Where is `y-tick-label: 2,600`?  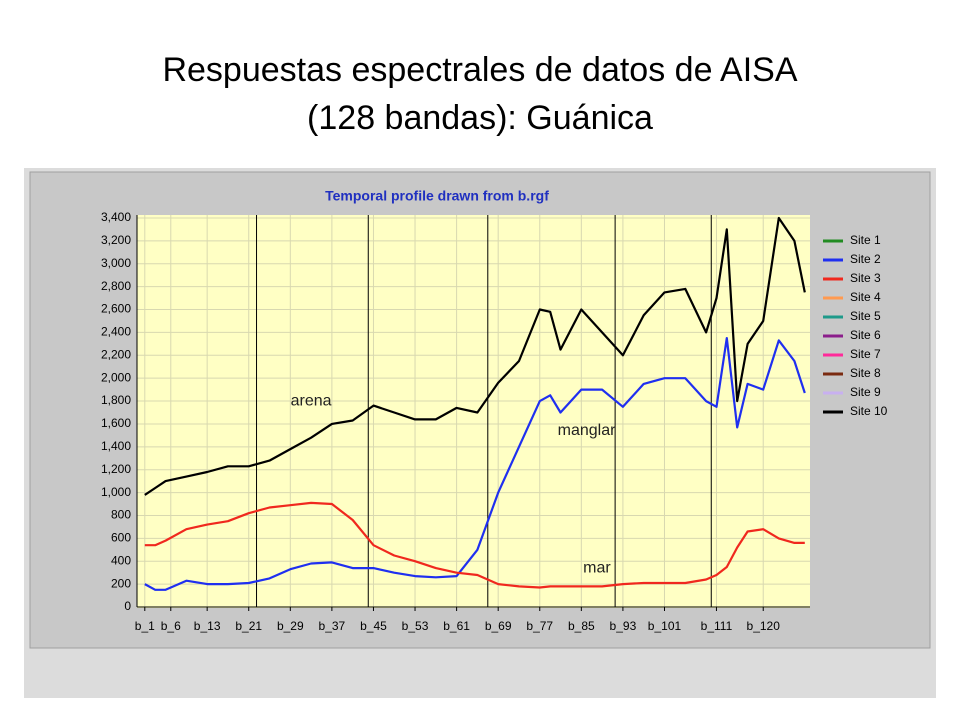 y-tick-label: 2,600 is located at coordinates (116, 309).